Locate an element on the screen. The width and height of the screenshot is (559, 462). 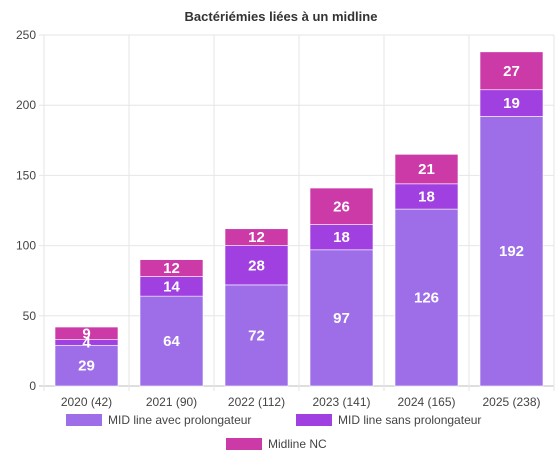
y-tick-label: 100 is located at coordinates (26, 246).